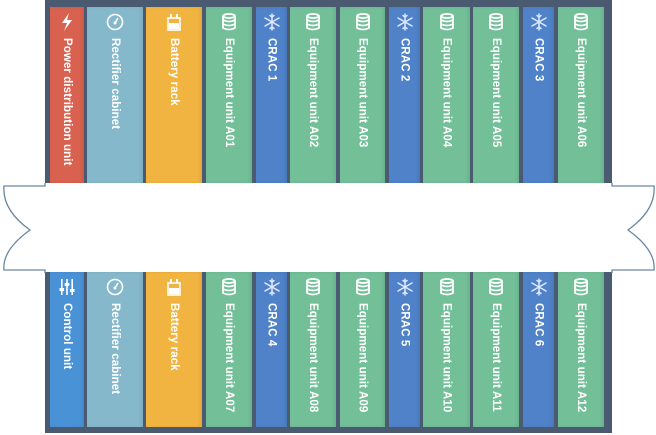 The height and width of the screenshot is (435, 656). I want to click on cabinet-equipment-unit-a01: Equipment unit A01, so click(229, 95).